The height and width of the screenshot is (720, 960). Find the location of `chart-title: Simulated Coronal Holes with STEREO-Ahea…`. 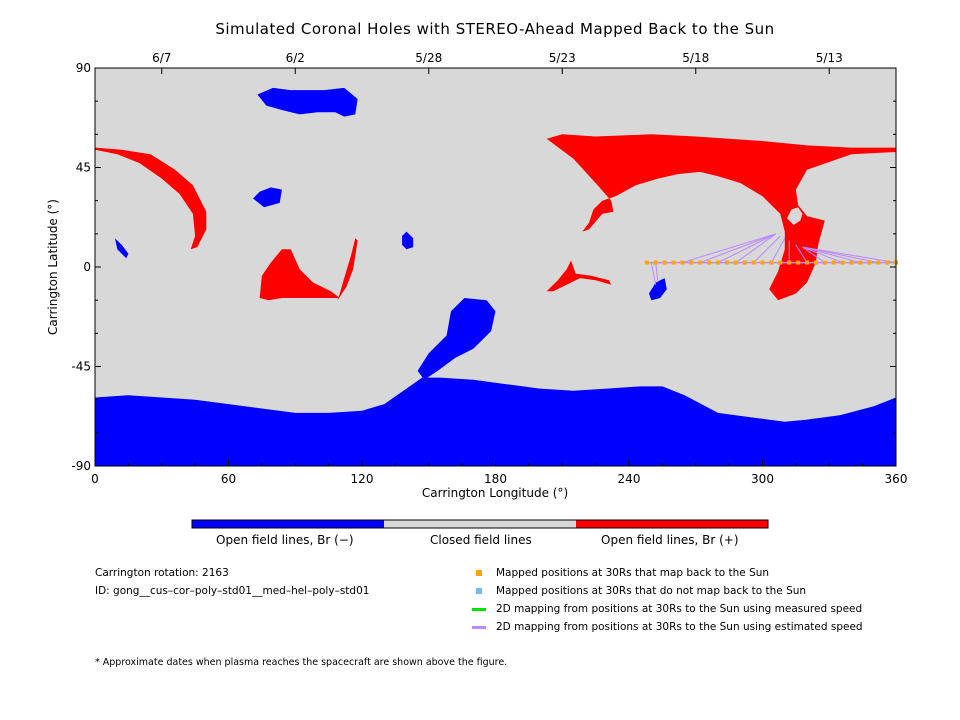

chart-title: Simulated Coronal Holes with STEREO-Ahea… is located at coordinates (495, 29).